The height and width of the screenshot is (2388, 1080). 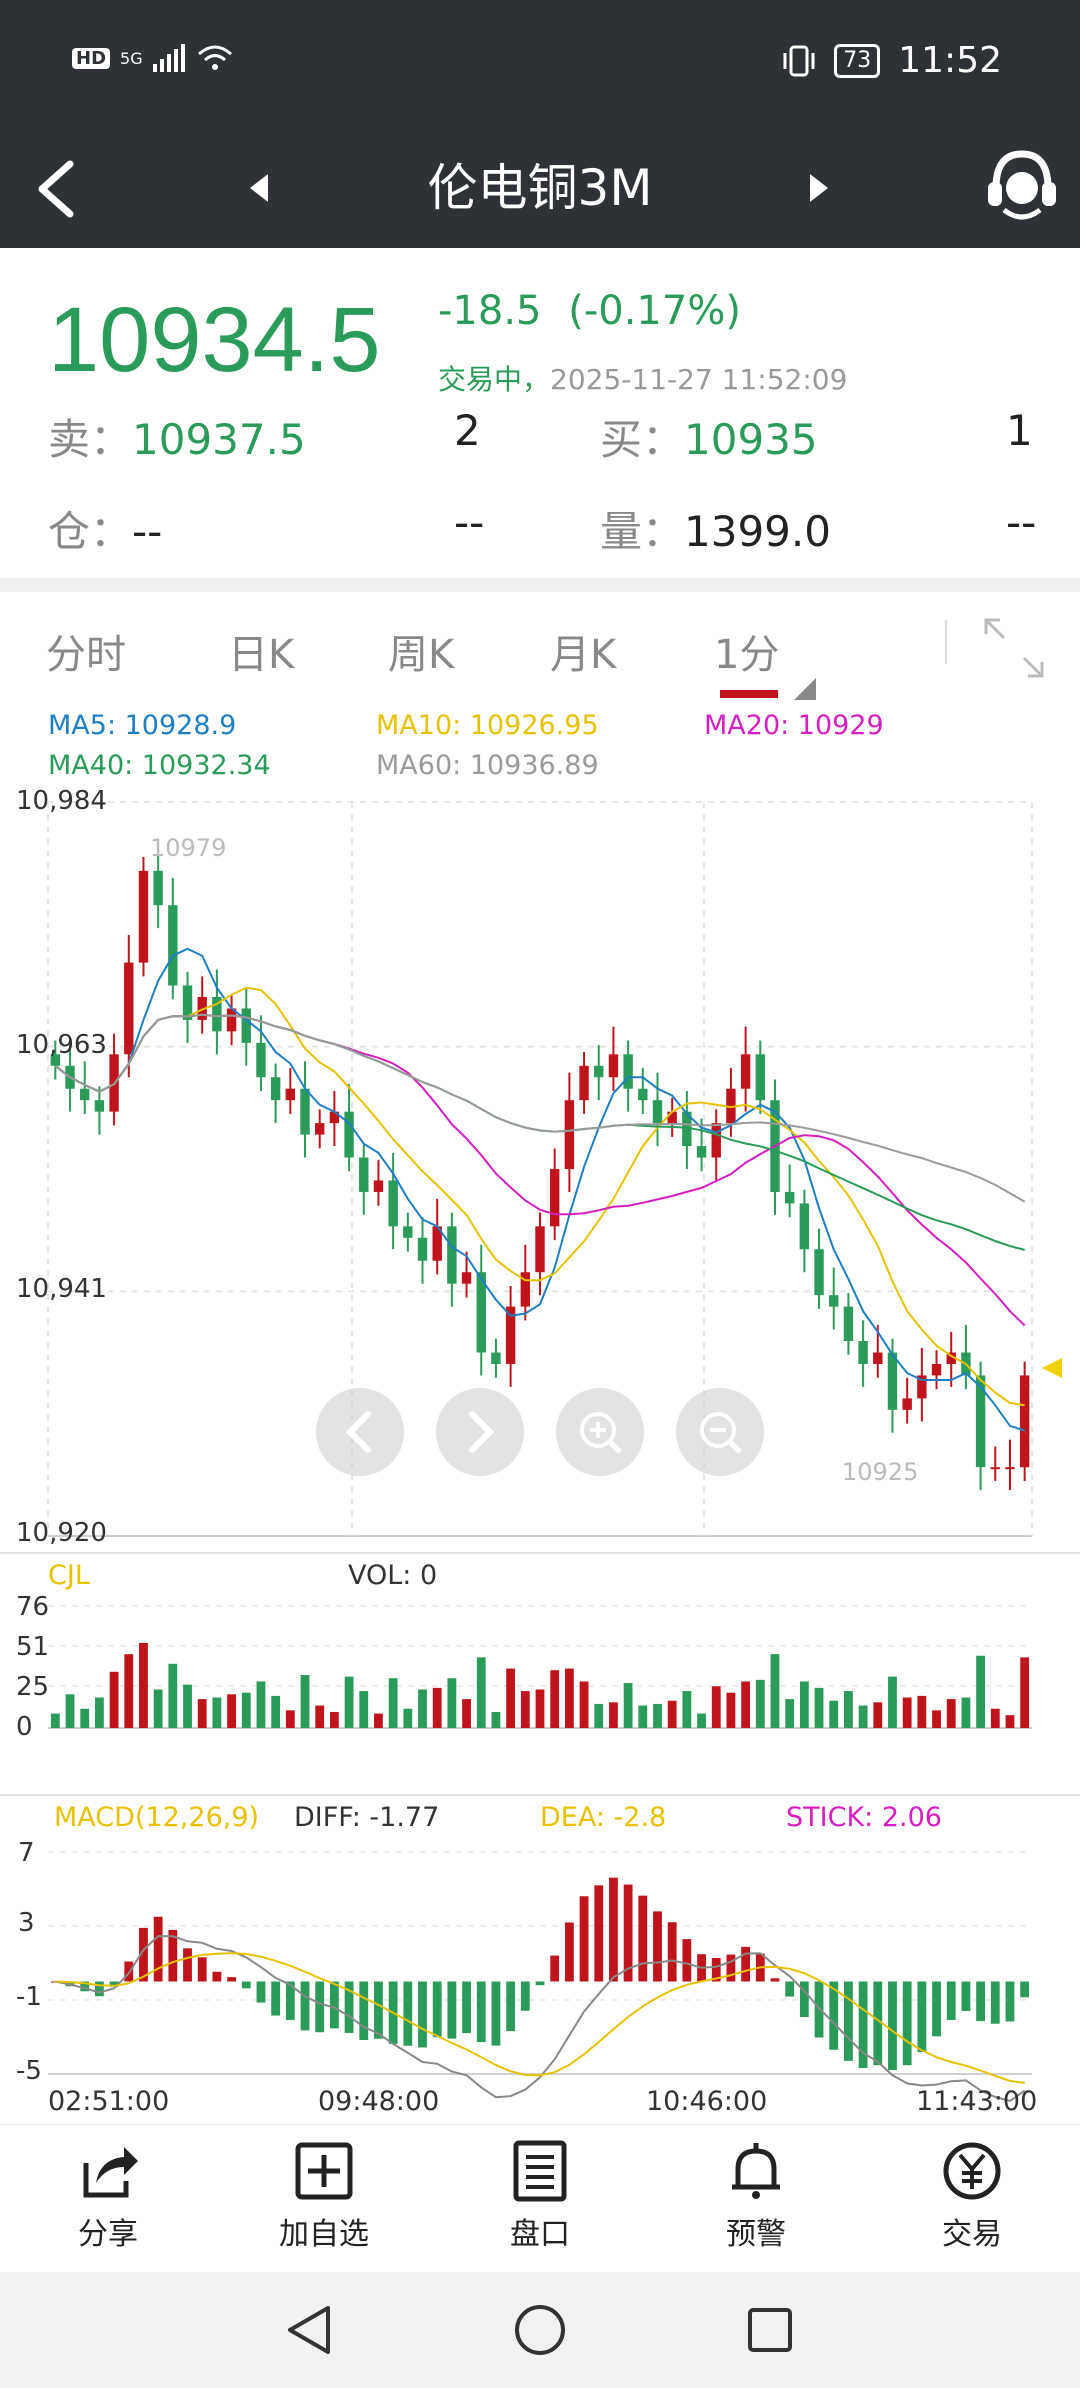 I want to click on nav-recents-icon, so click(x=770, y=2330).